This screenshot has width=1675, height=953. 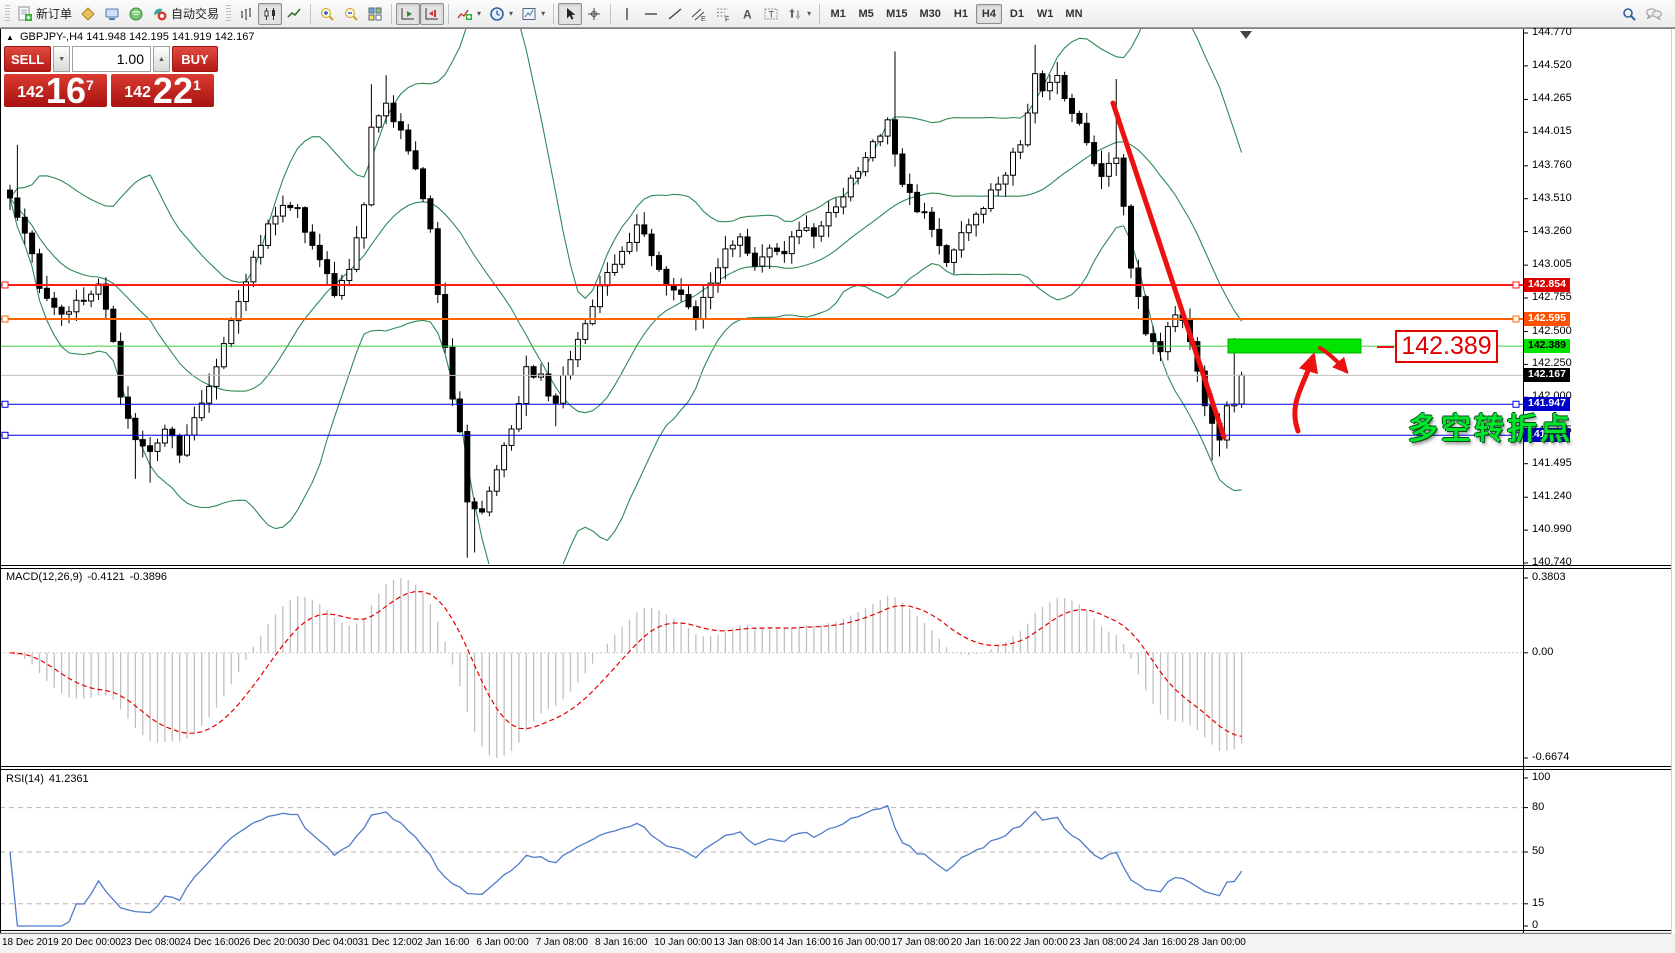 I want to click on data-window-button, so click(x=112, y=14).